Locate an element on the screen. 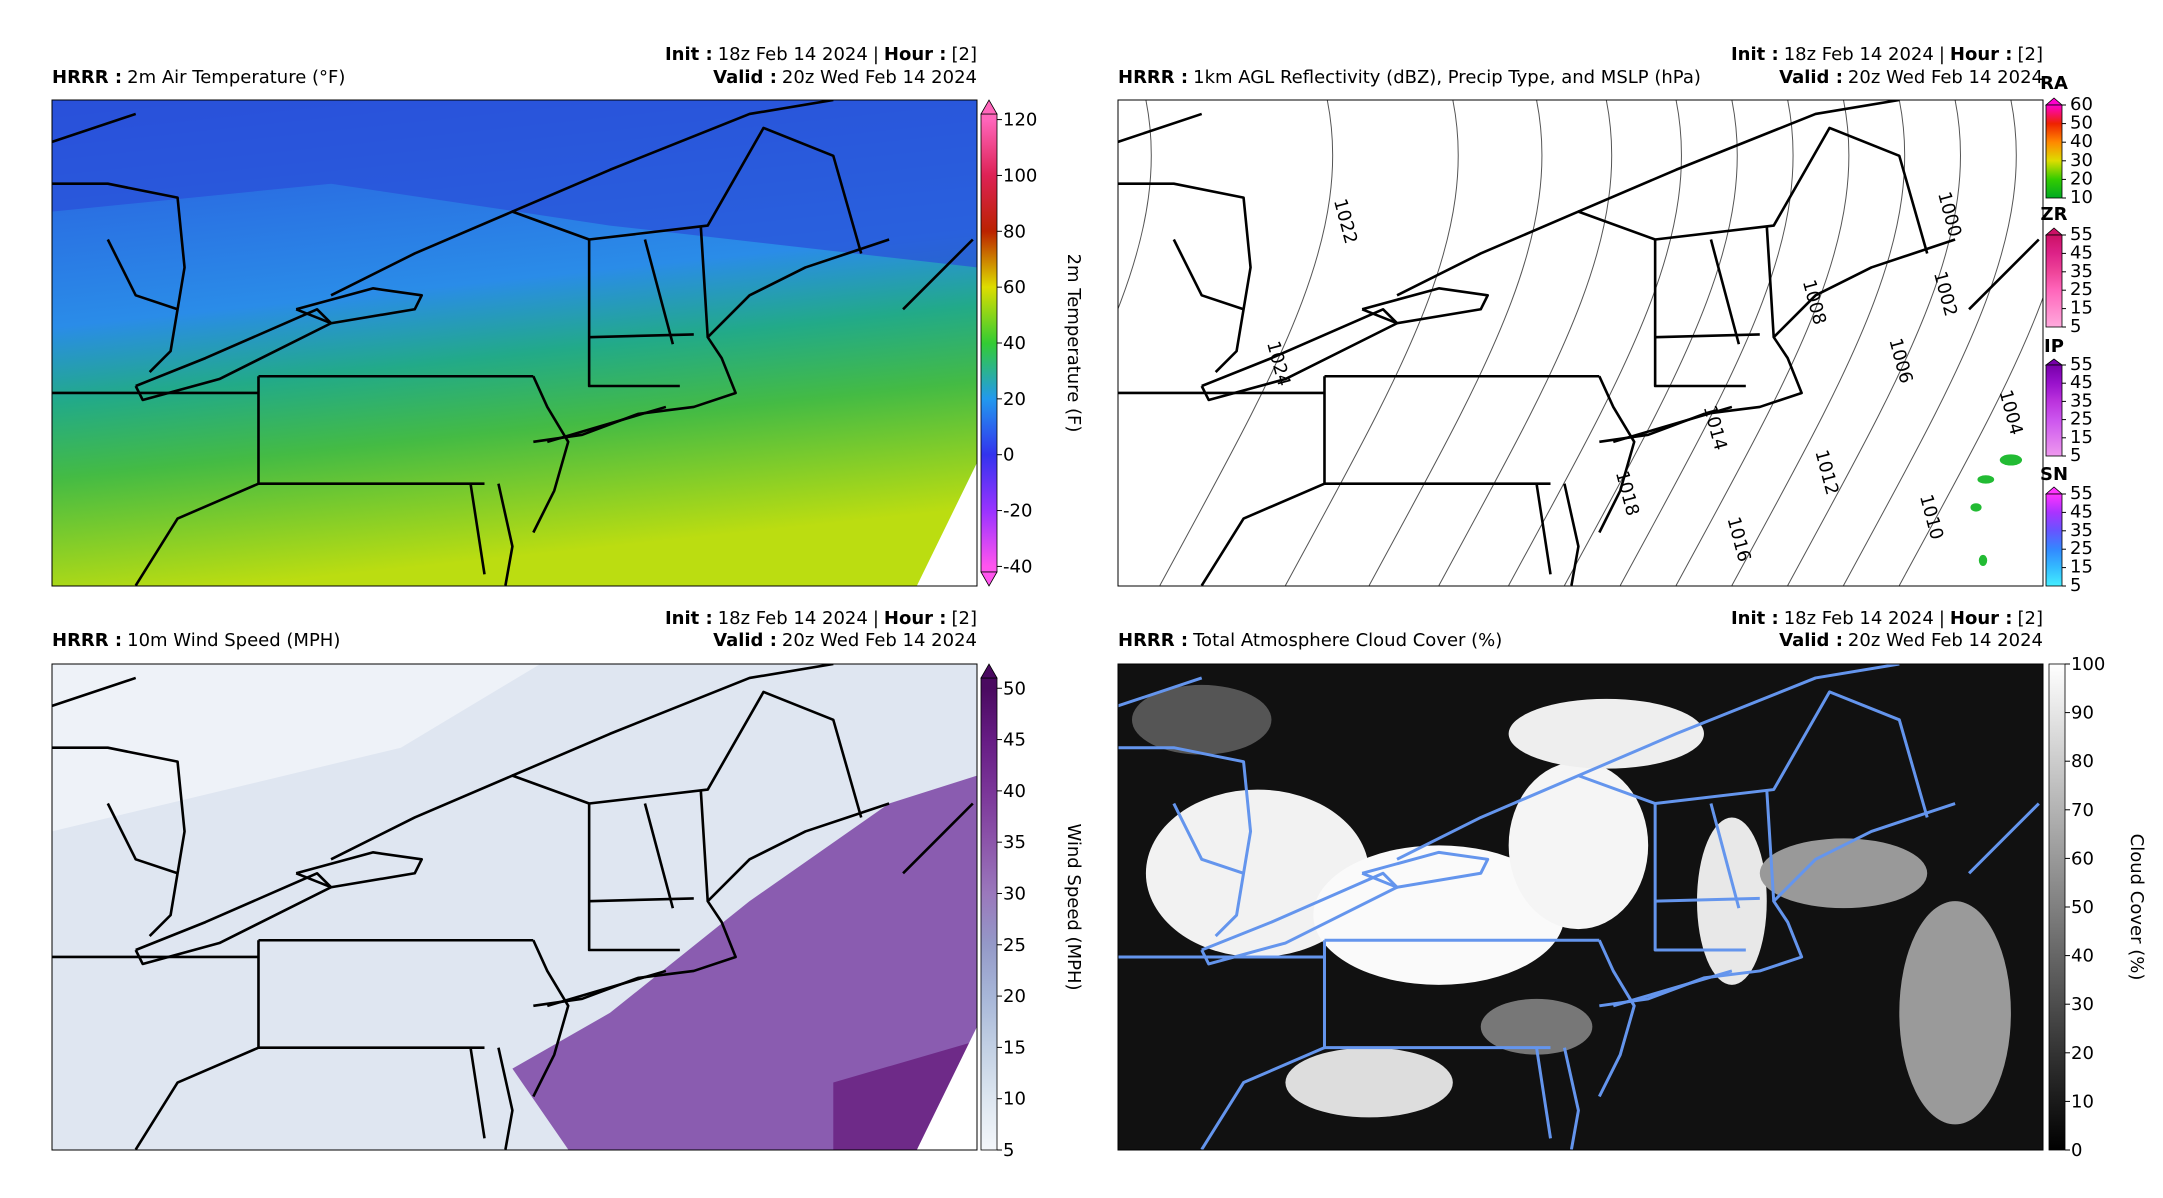 The width and height of the screenshot is (2163, 1198). colorbar-tick-label: 20 is located at coordinates (2082, 1053).